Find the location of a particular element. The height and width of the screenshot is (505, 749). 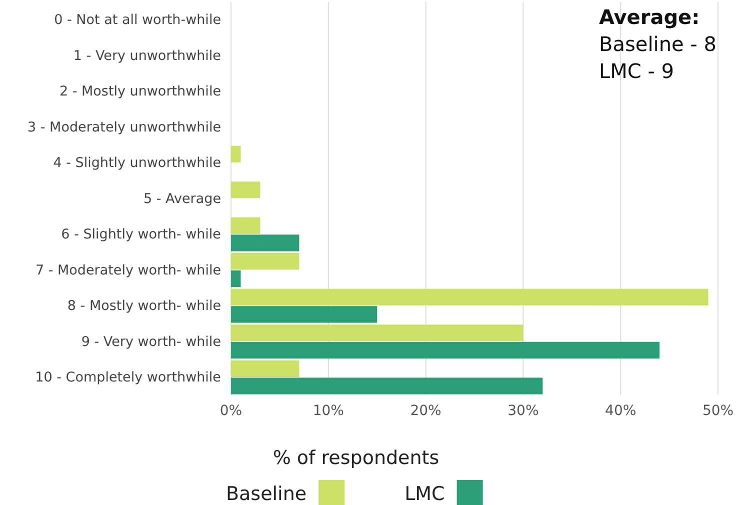

y-tick-label: 4 - Slightly unworthwhile is located at coordinates (137, 163).